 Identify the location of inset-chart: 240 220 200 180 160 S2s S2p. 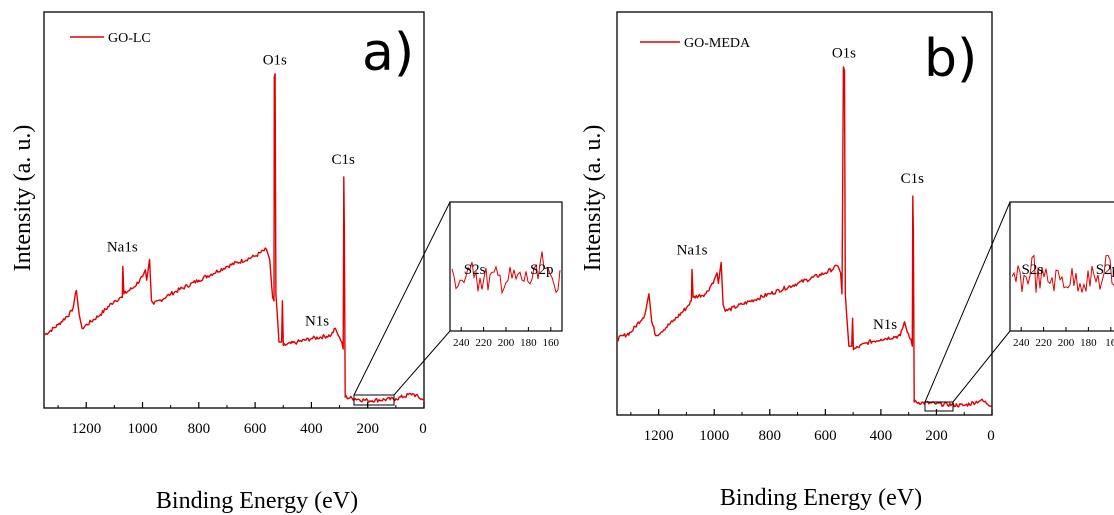
(506, 275).